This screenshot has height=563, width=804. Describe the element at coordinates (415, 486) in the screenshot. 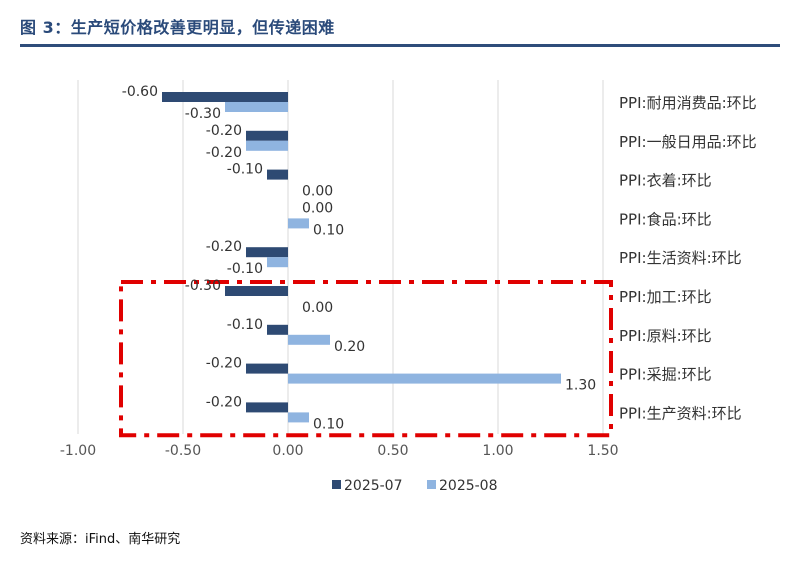

I see `legend: 2025-07 2025-08` at that location.